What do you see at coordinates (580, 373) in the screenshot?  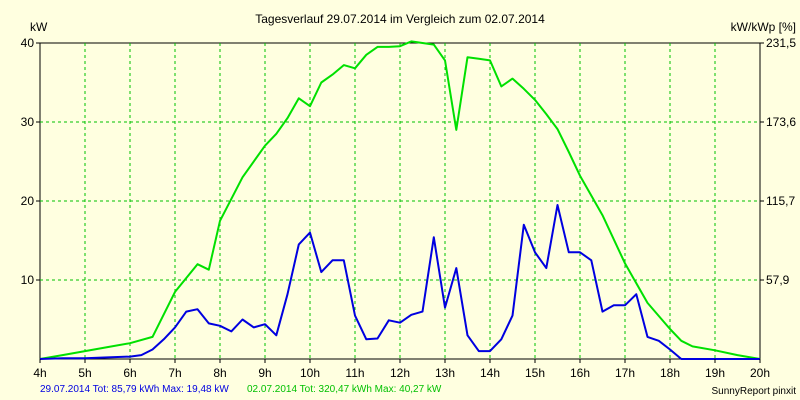 I see `x-tick-label: 16h` at bounding box center [580, 373].